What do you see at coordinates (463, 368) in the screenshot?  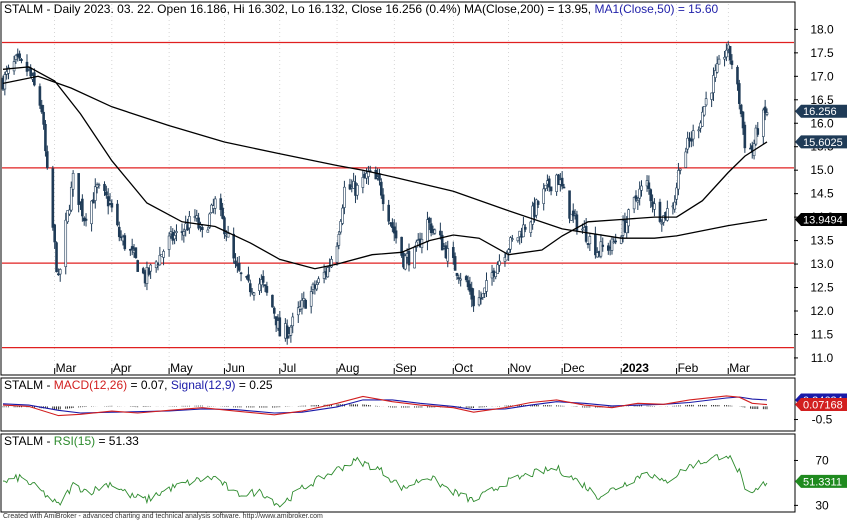 I see `x-tick-label: Oct` at bounding box center [463, 368].